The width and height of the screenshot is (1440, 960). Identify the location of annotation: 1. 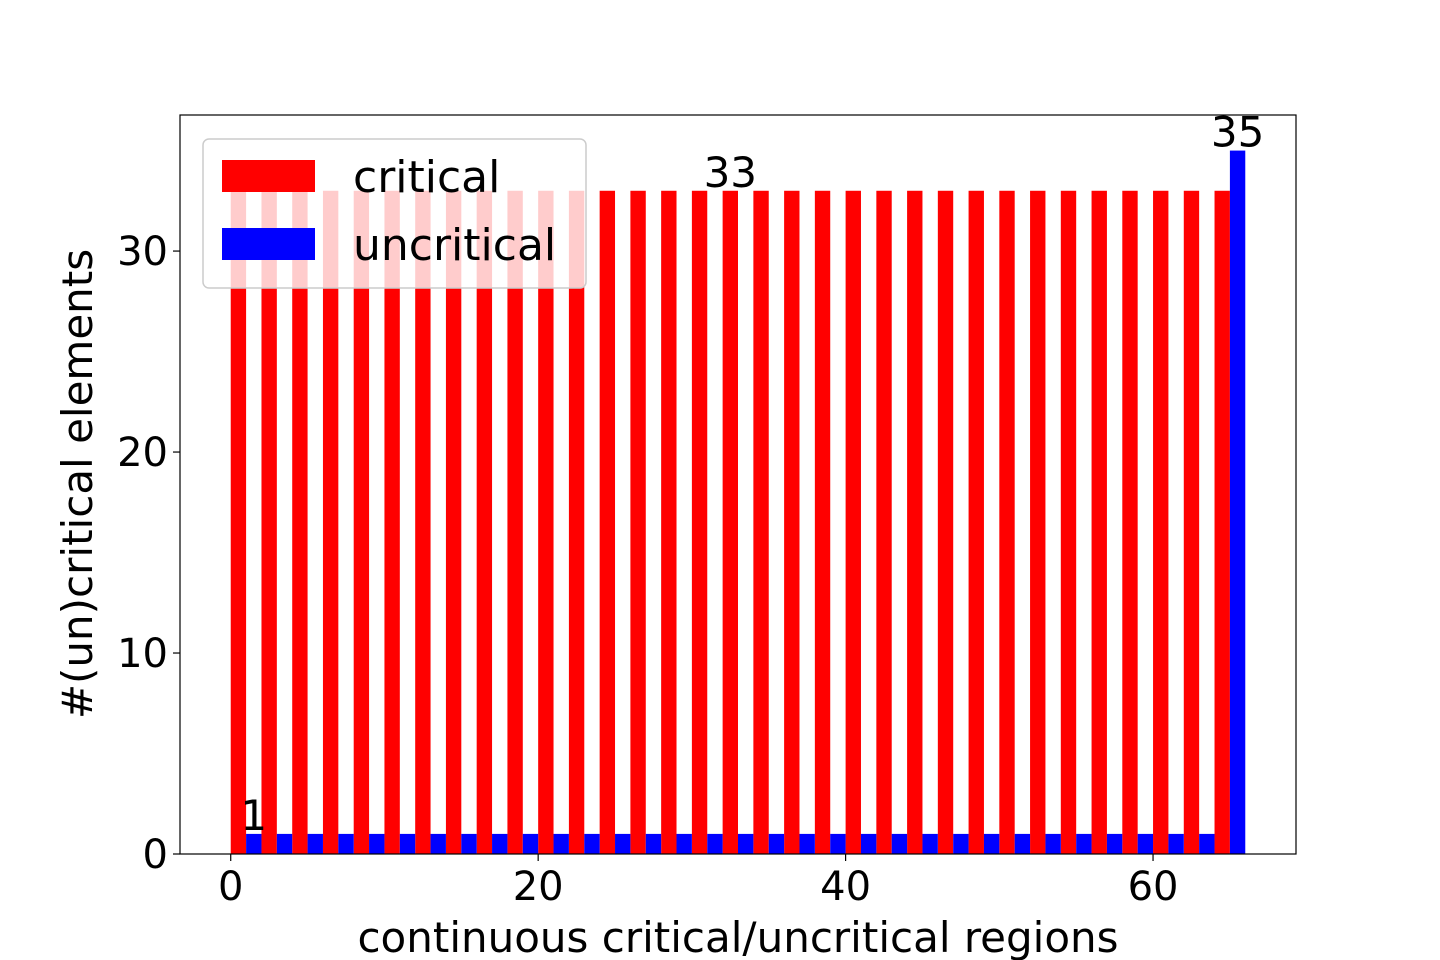
(253, 815).